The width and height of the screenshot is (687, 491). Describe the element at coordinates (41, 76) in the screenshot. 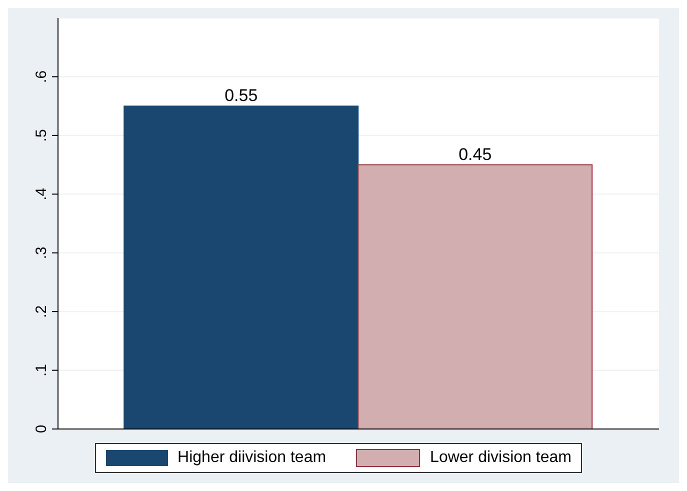

I see `y-tick-label: .6` at that location.